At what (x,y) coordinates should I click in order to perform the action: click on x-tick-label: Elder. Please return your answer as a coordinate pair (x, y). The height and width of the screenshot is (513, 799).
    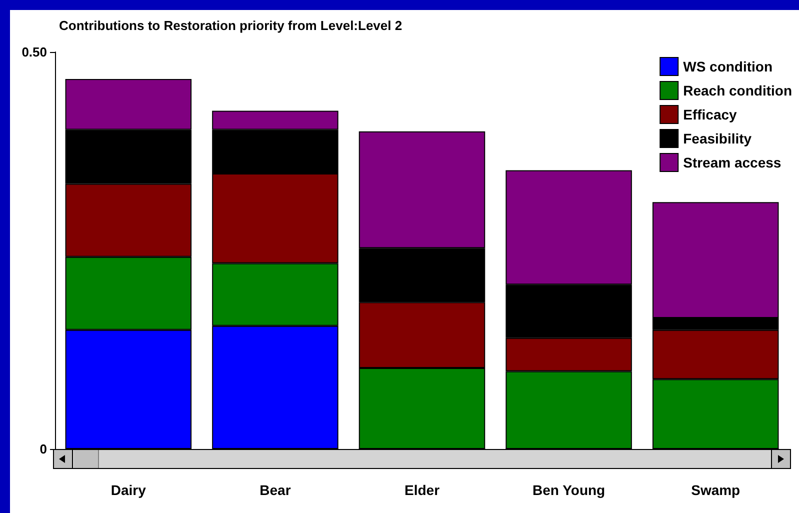
    Looking at the image, I should click on (422, 490).